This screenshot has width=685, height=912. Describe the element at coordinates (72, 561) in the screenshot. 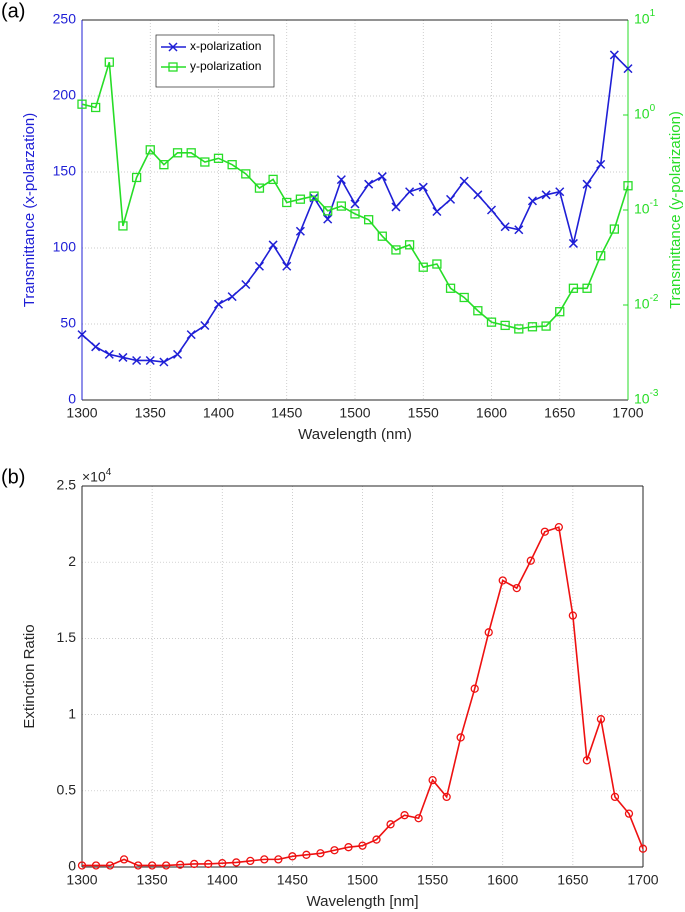

I see `y-tick-label: 2` at that location.